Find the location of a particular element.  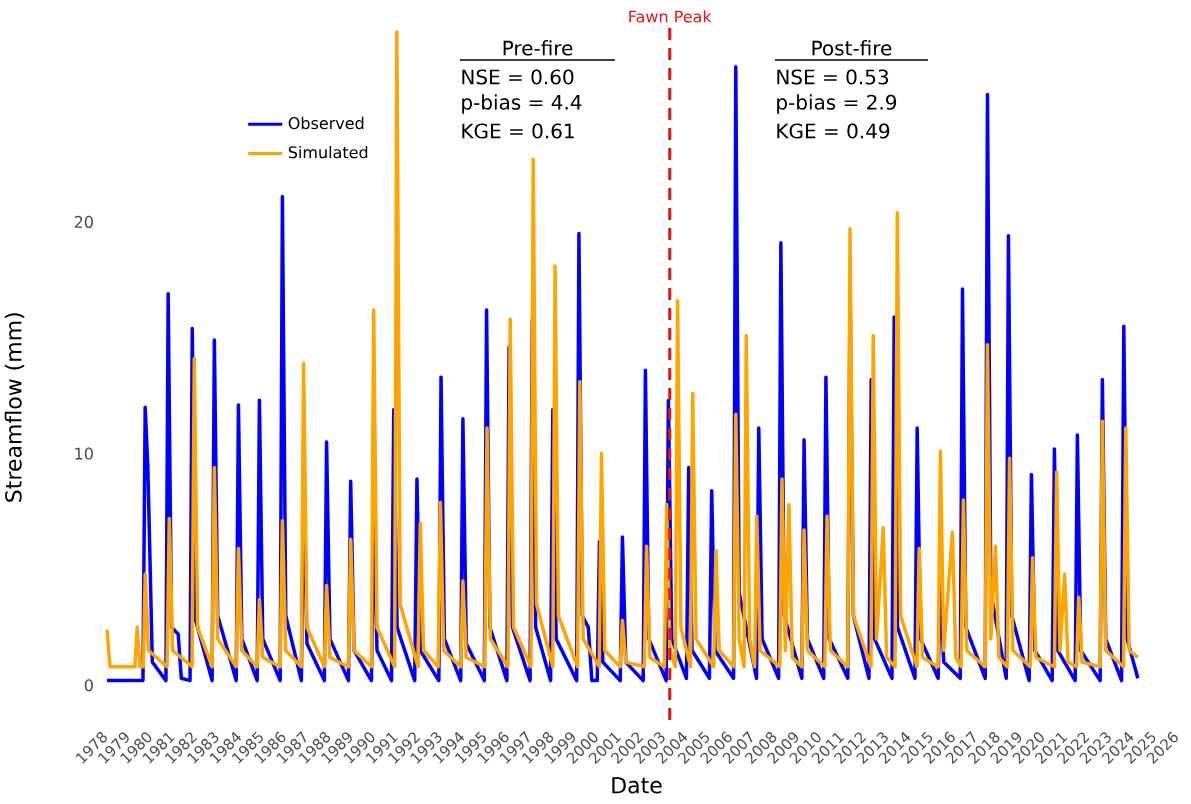

y-tick-label: 0 is located at coordinates (88, 685).